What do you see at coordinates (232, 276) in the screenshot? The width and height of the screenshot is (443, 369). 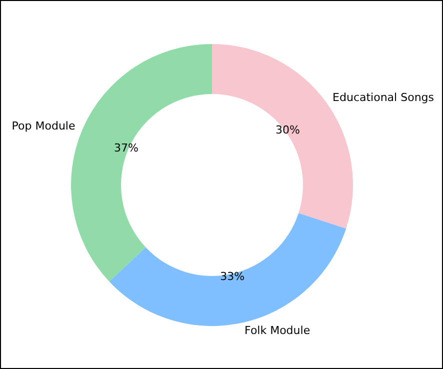 I see `data-label: 33%` at bounding box center [232, 276].